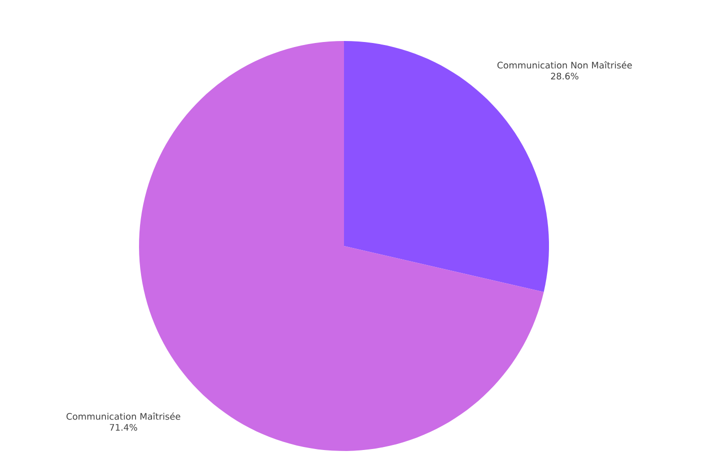  What do you see at coordinates (564, 65) in the screenshot?
I see `slice-label: Communication Non Maîtrisée` at bounding box center [564, 65].